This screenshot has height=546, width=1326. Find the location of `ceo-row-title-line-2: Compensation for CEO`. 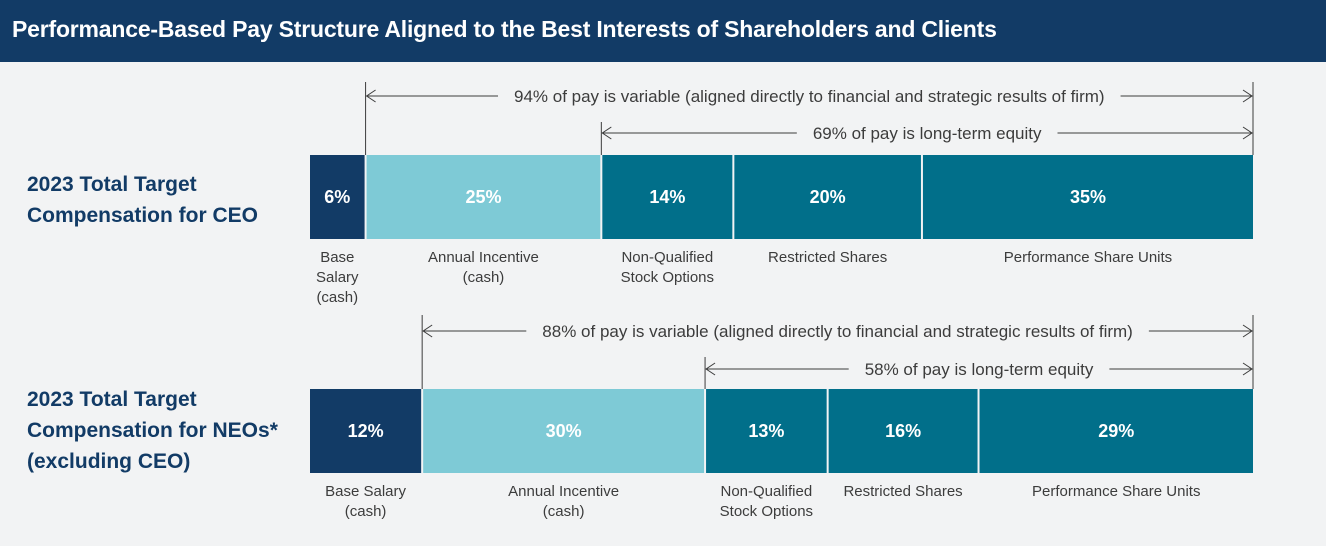

ceo-row-title-line-2: Compensation for CEO is located at coordinates (143, 215).